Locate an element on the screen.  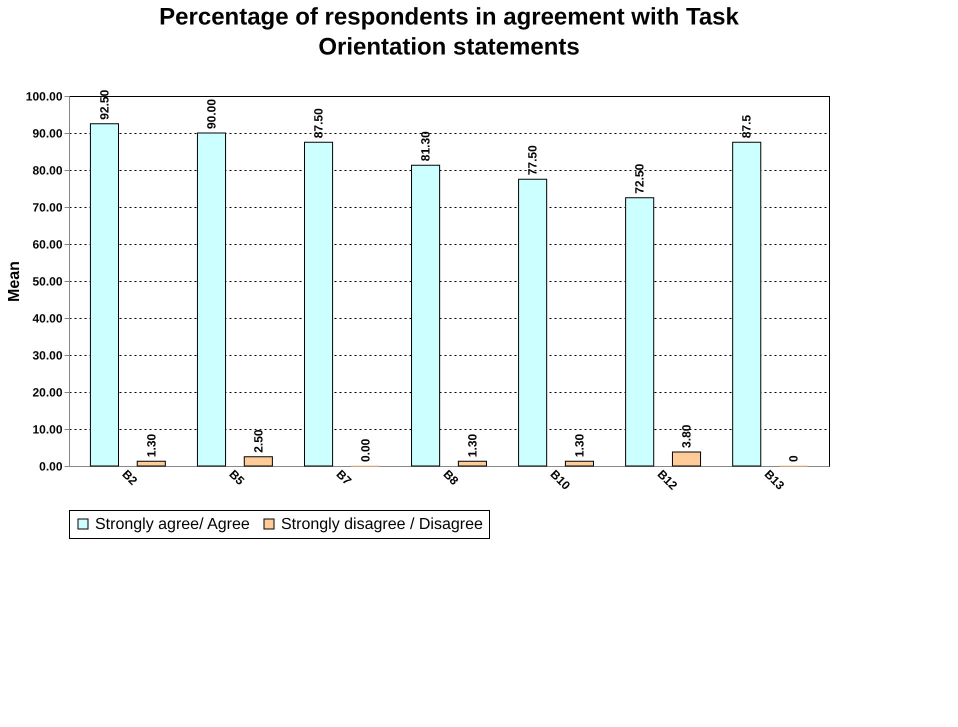
y-tick-label: 80.00 is located at coordinates (47, 171).